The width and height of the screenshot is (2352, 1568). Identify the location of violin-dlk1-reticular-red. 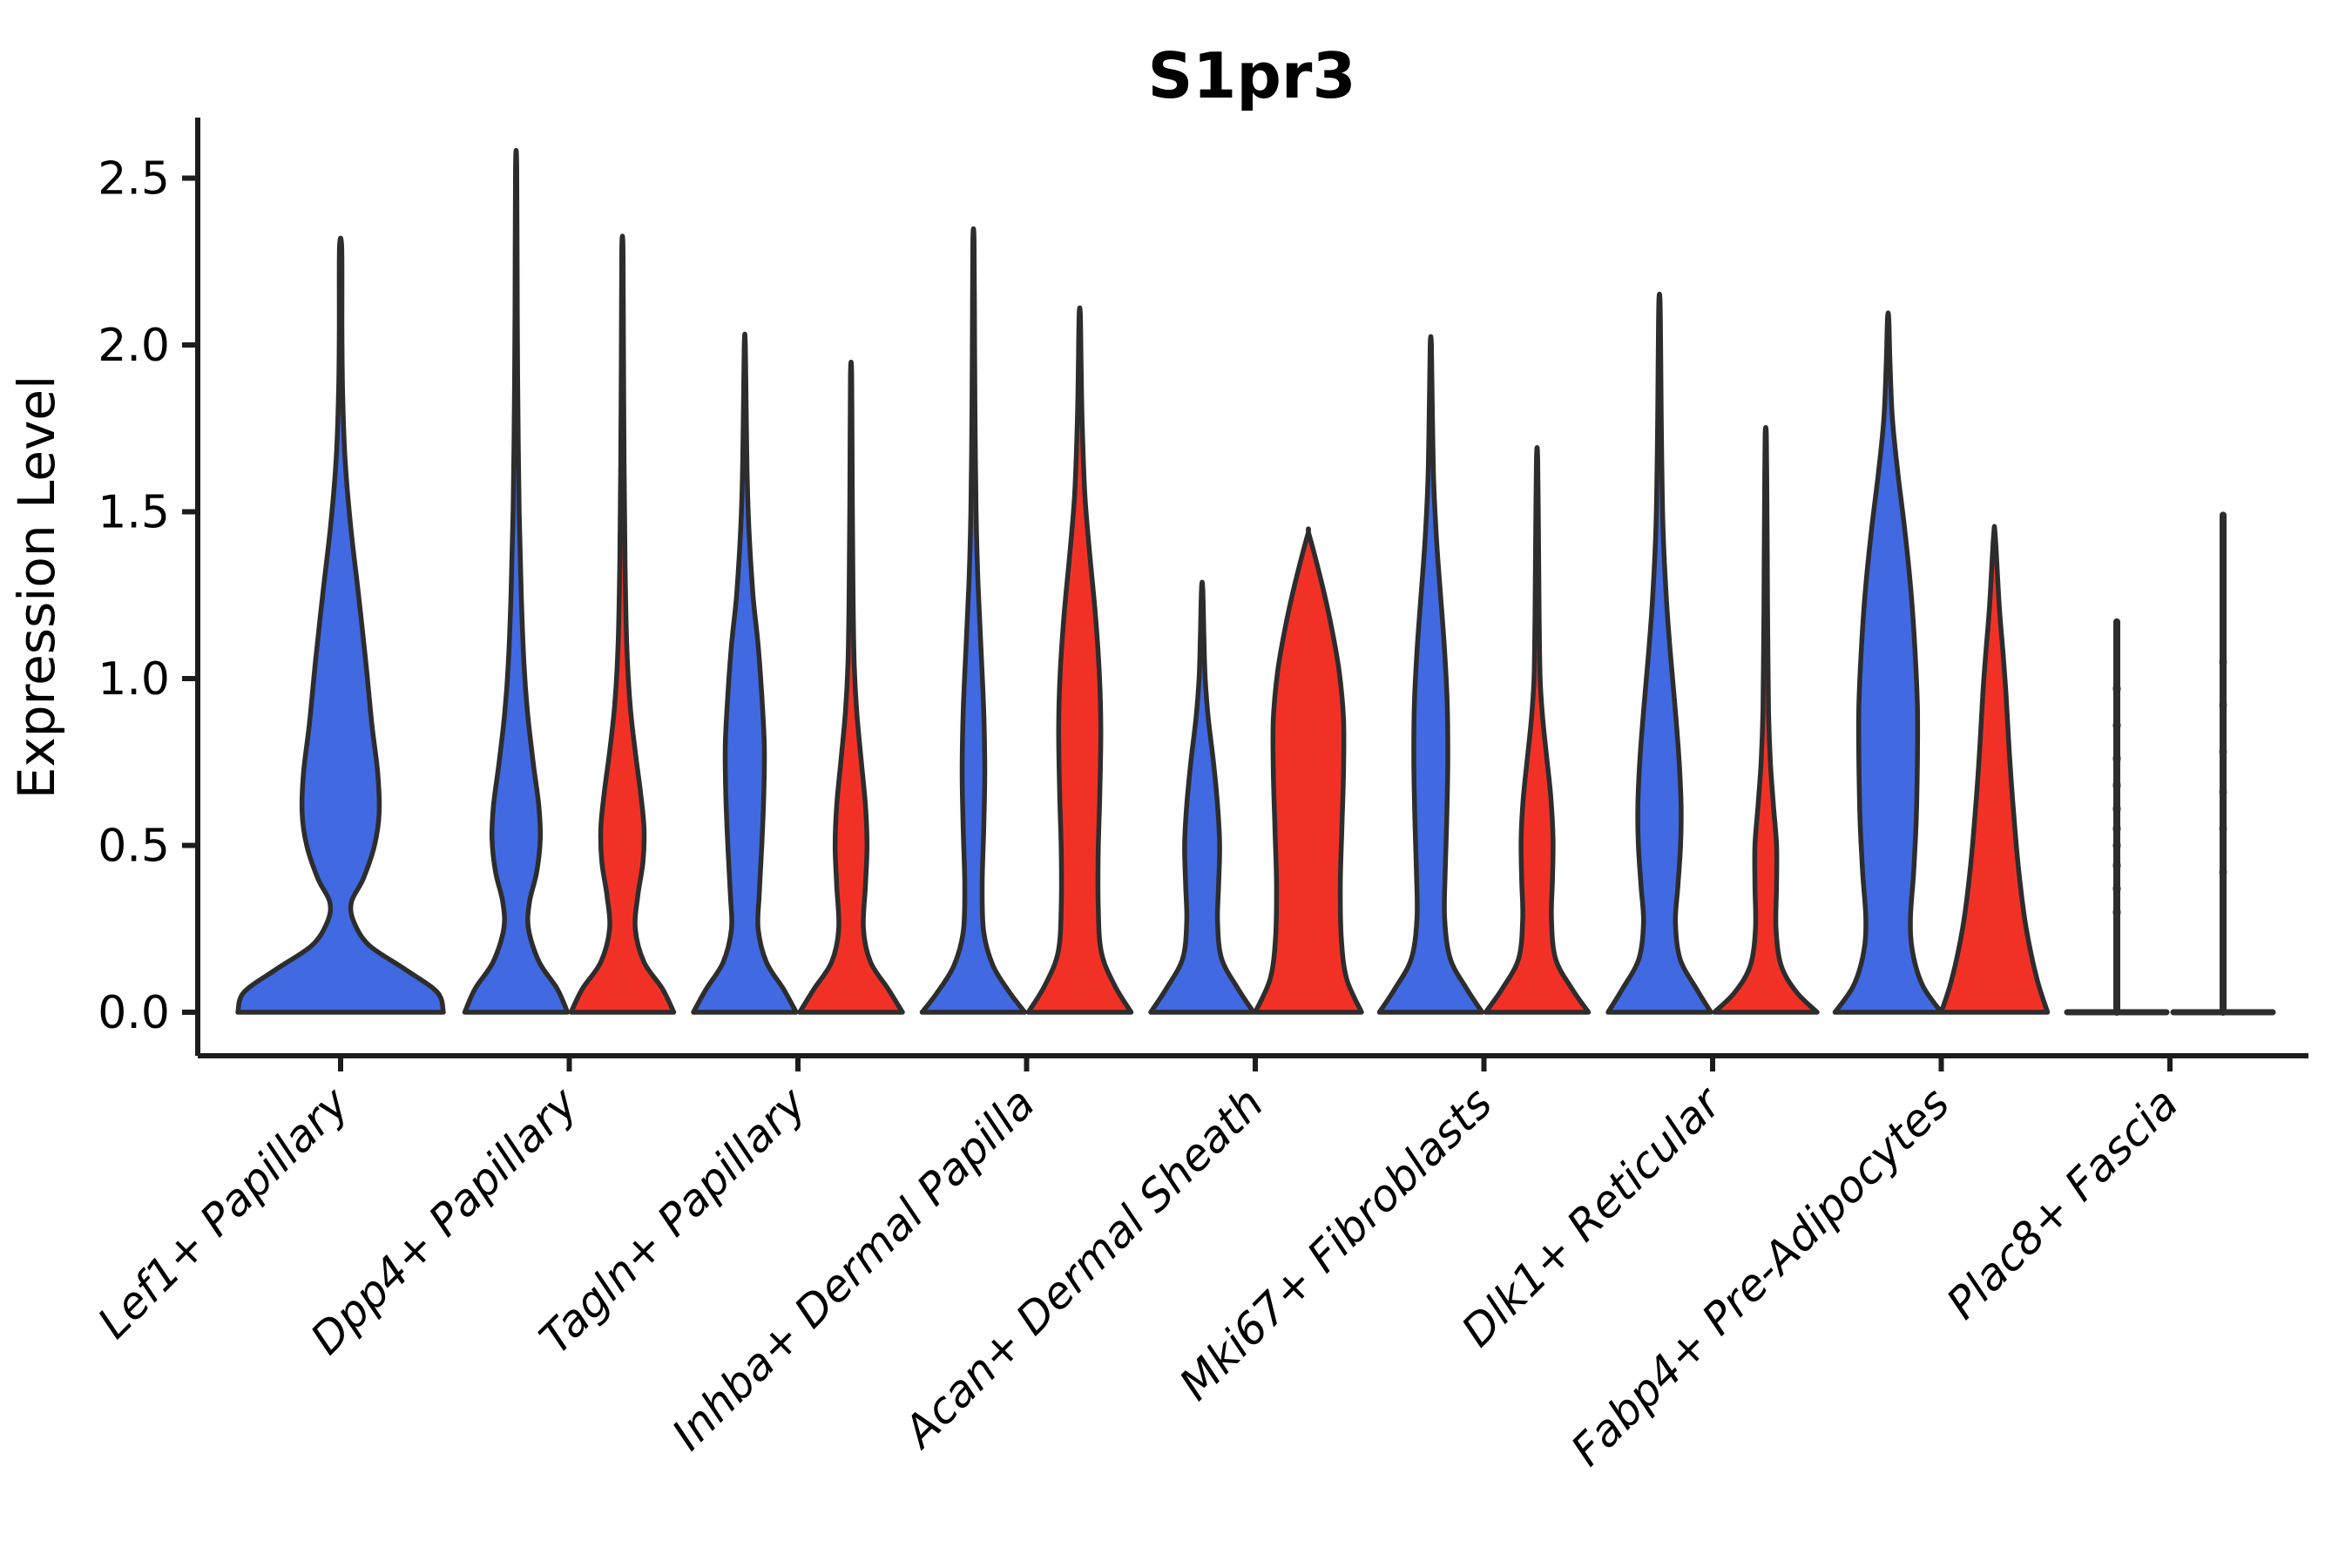
(1766, 720).